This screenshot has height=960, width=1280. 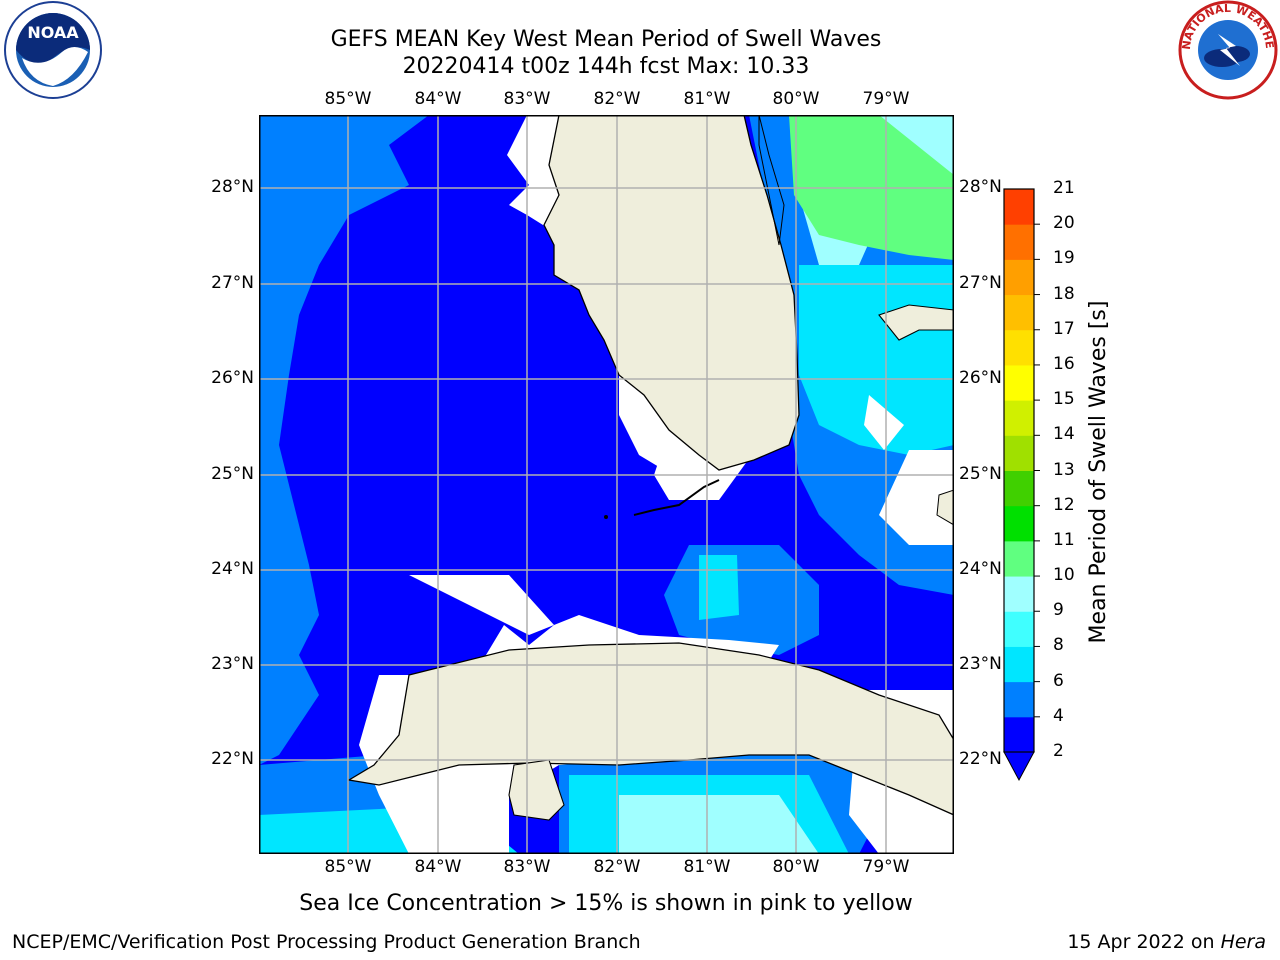 I want to click on colorbar-extend-arrow, so click(x=1019, y=766).